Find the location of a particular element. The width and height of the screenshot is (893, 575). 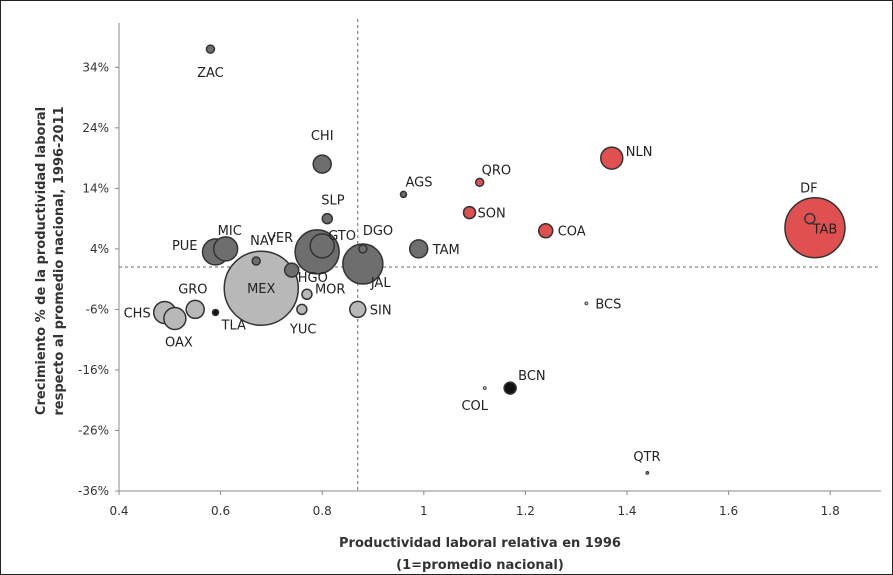

x-tick-label: 0.4 is located at coordinates (118, 511).